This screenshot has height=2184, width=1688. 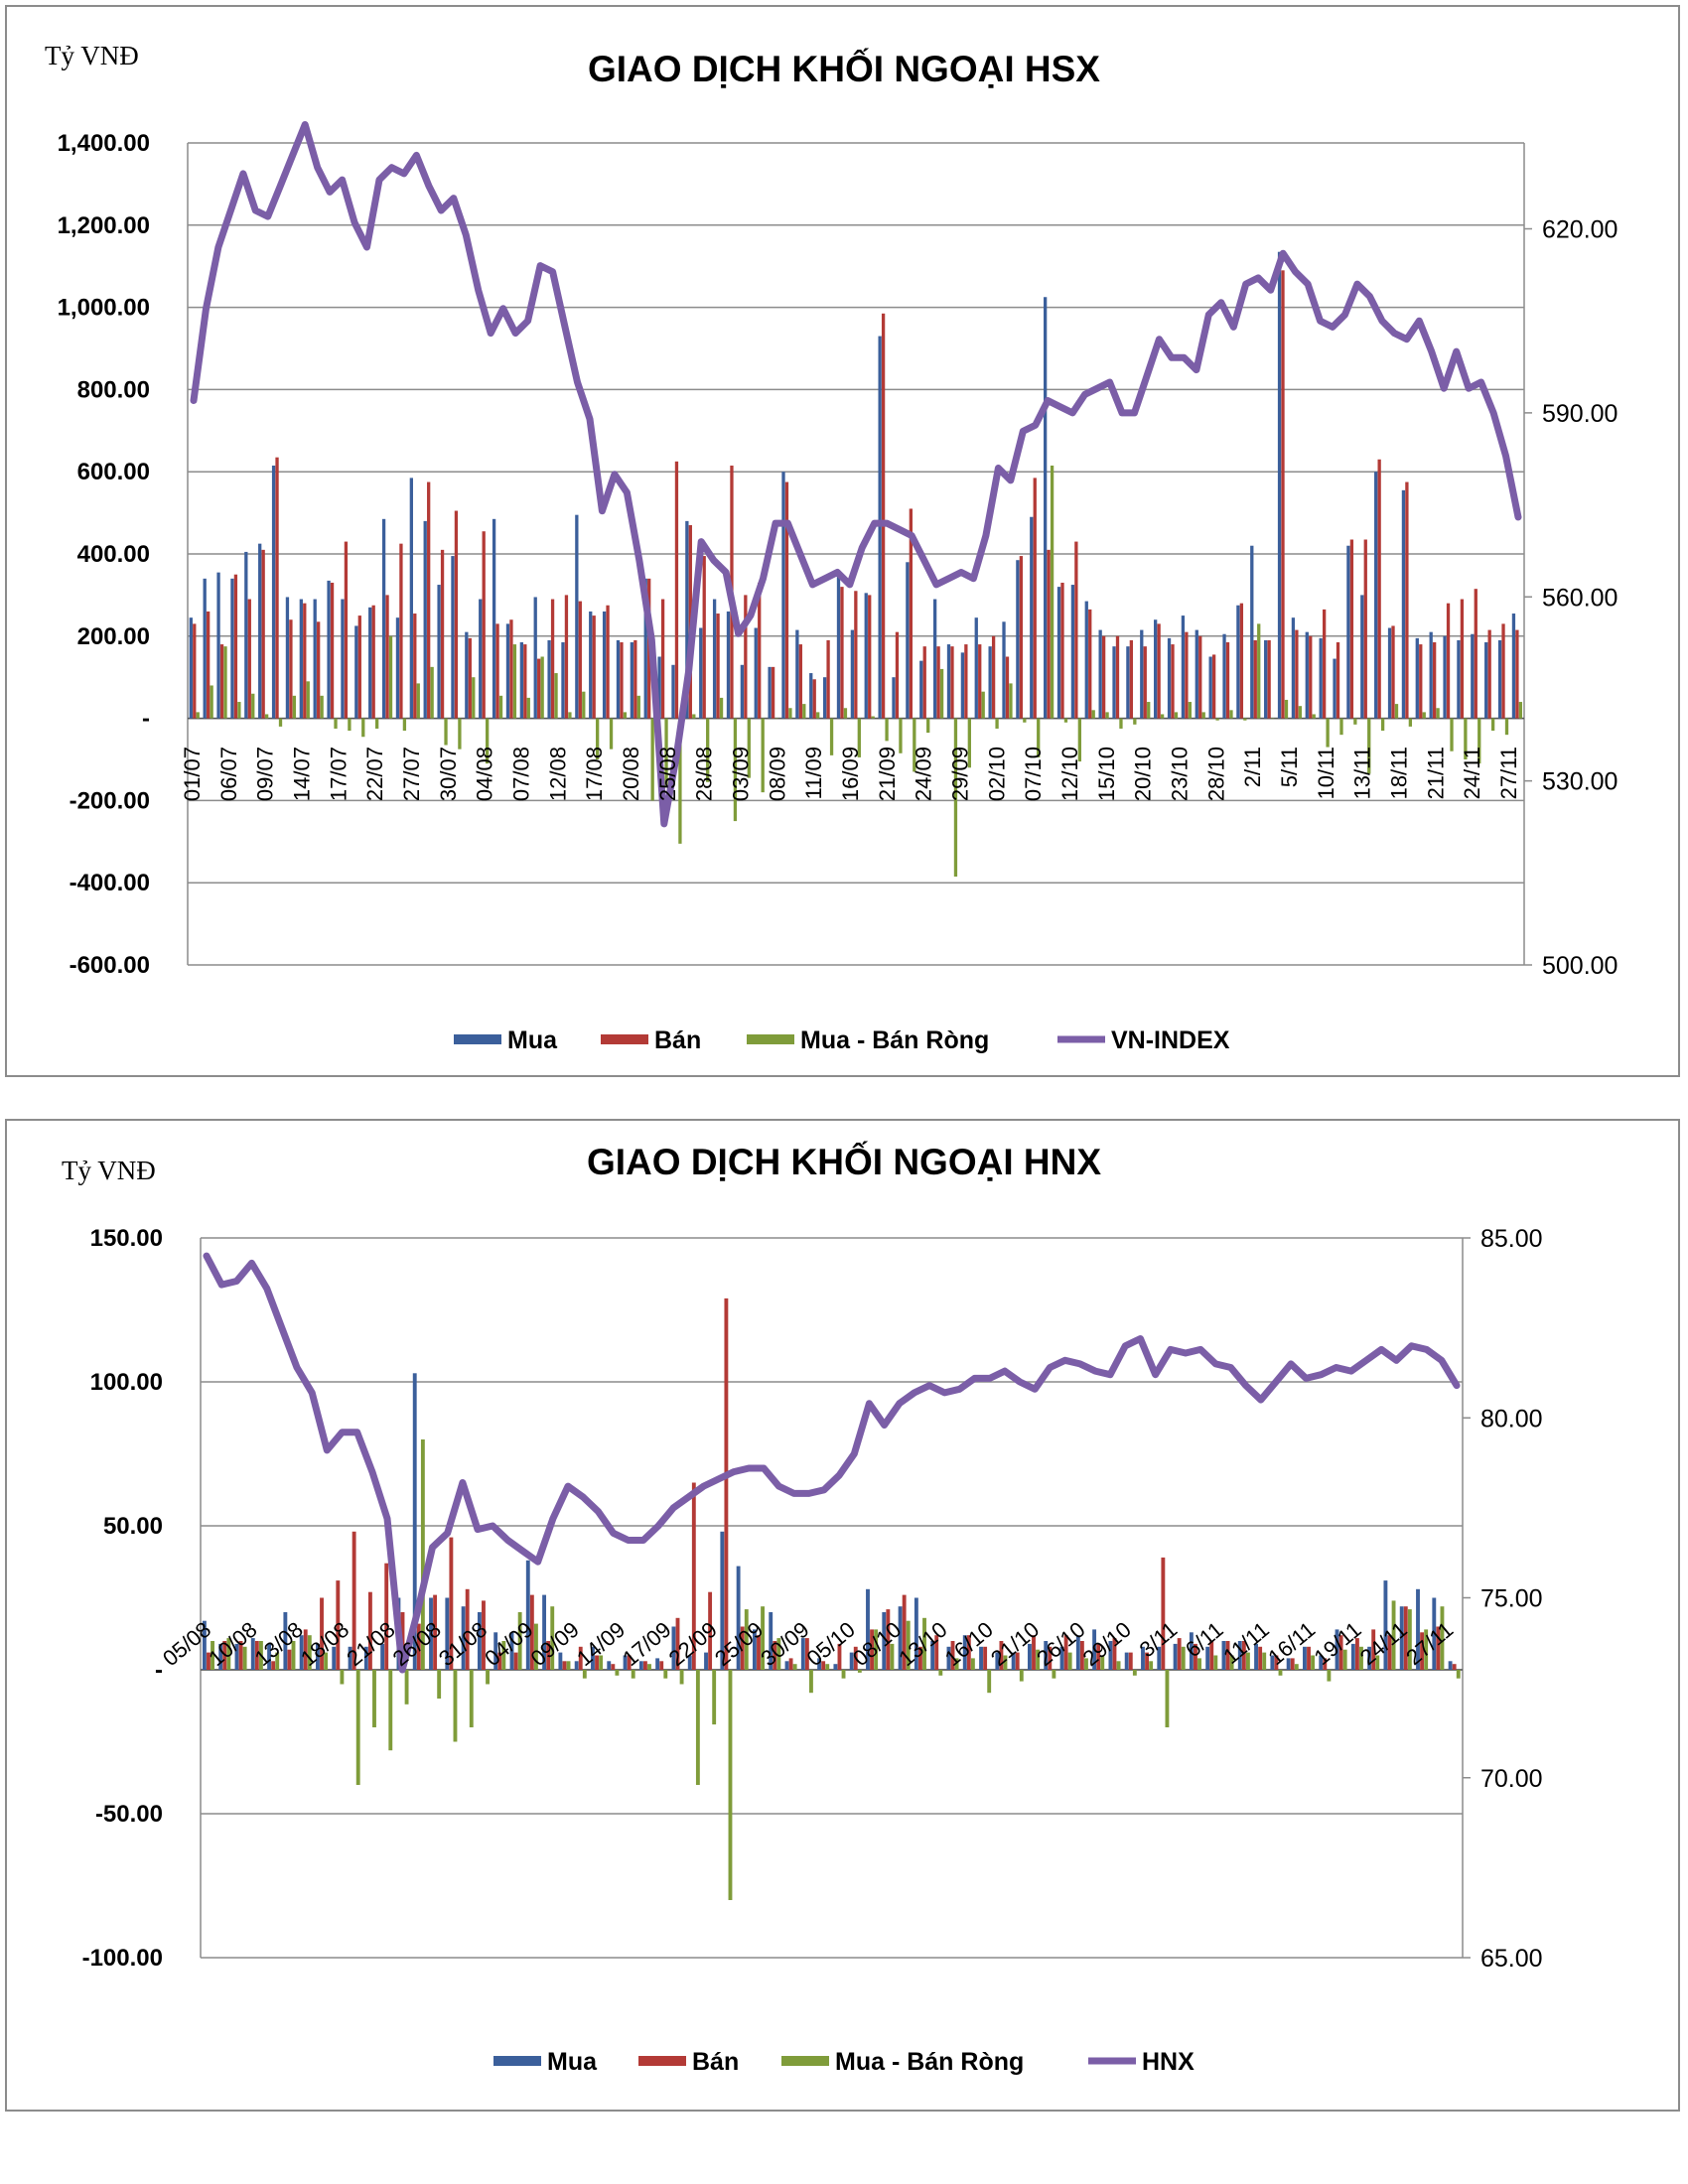 I want to click on hnx-legend-label: Mua - Bán Ròng, so click(x=929, y=2062).